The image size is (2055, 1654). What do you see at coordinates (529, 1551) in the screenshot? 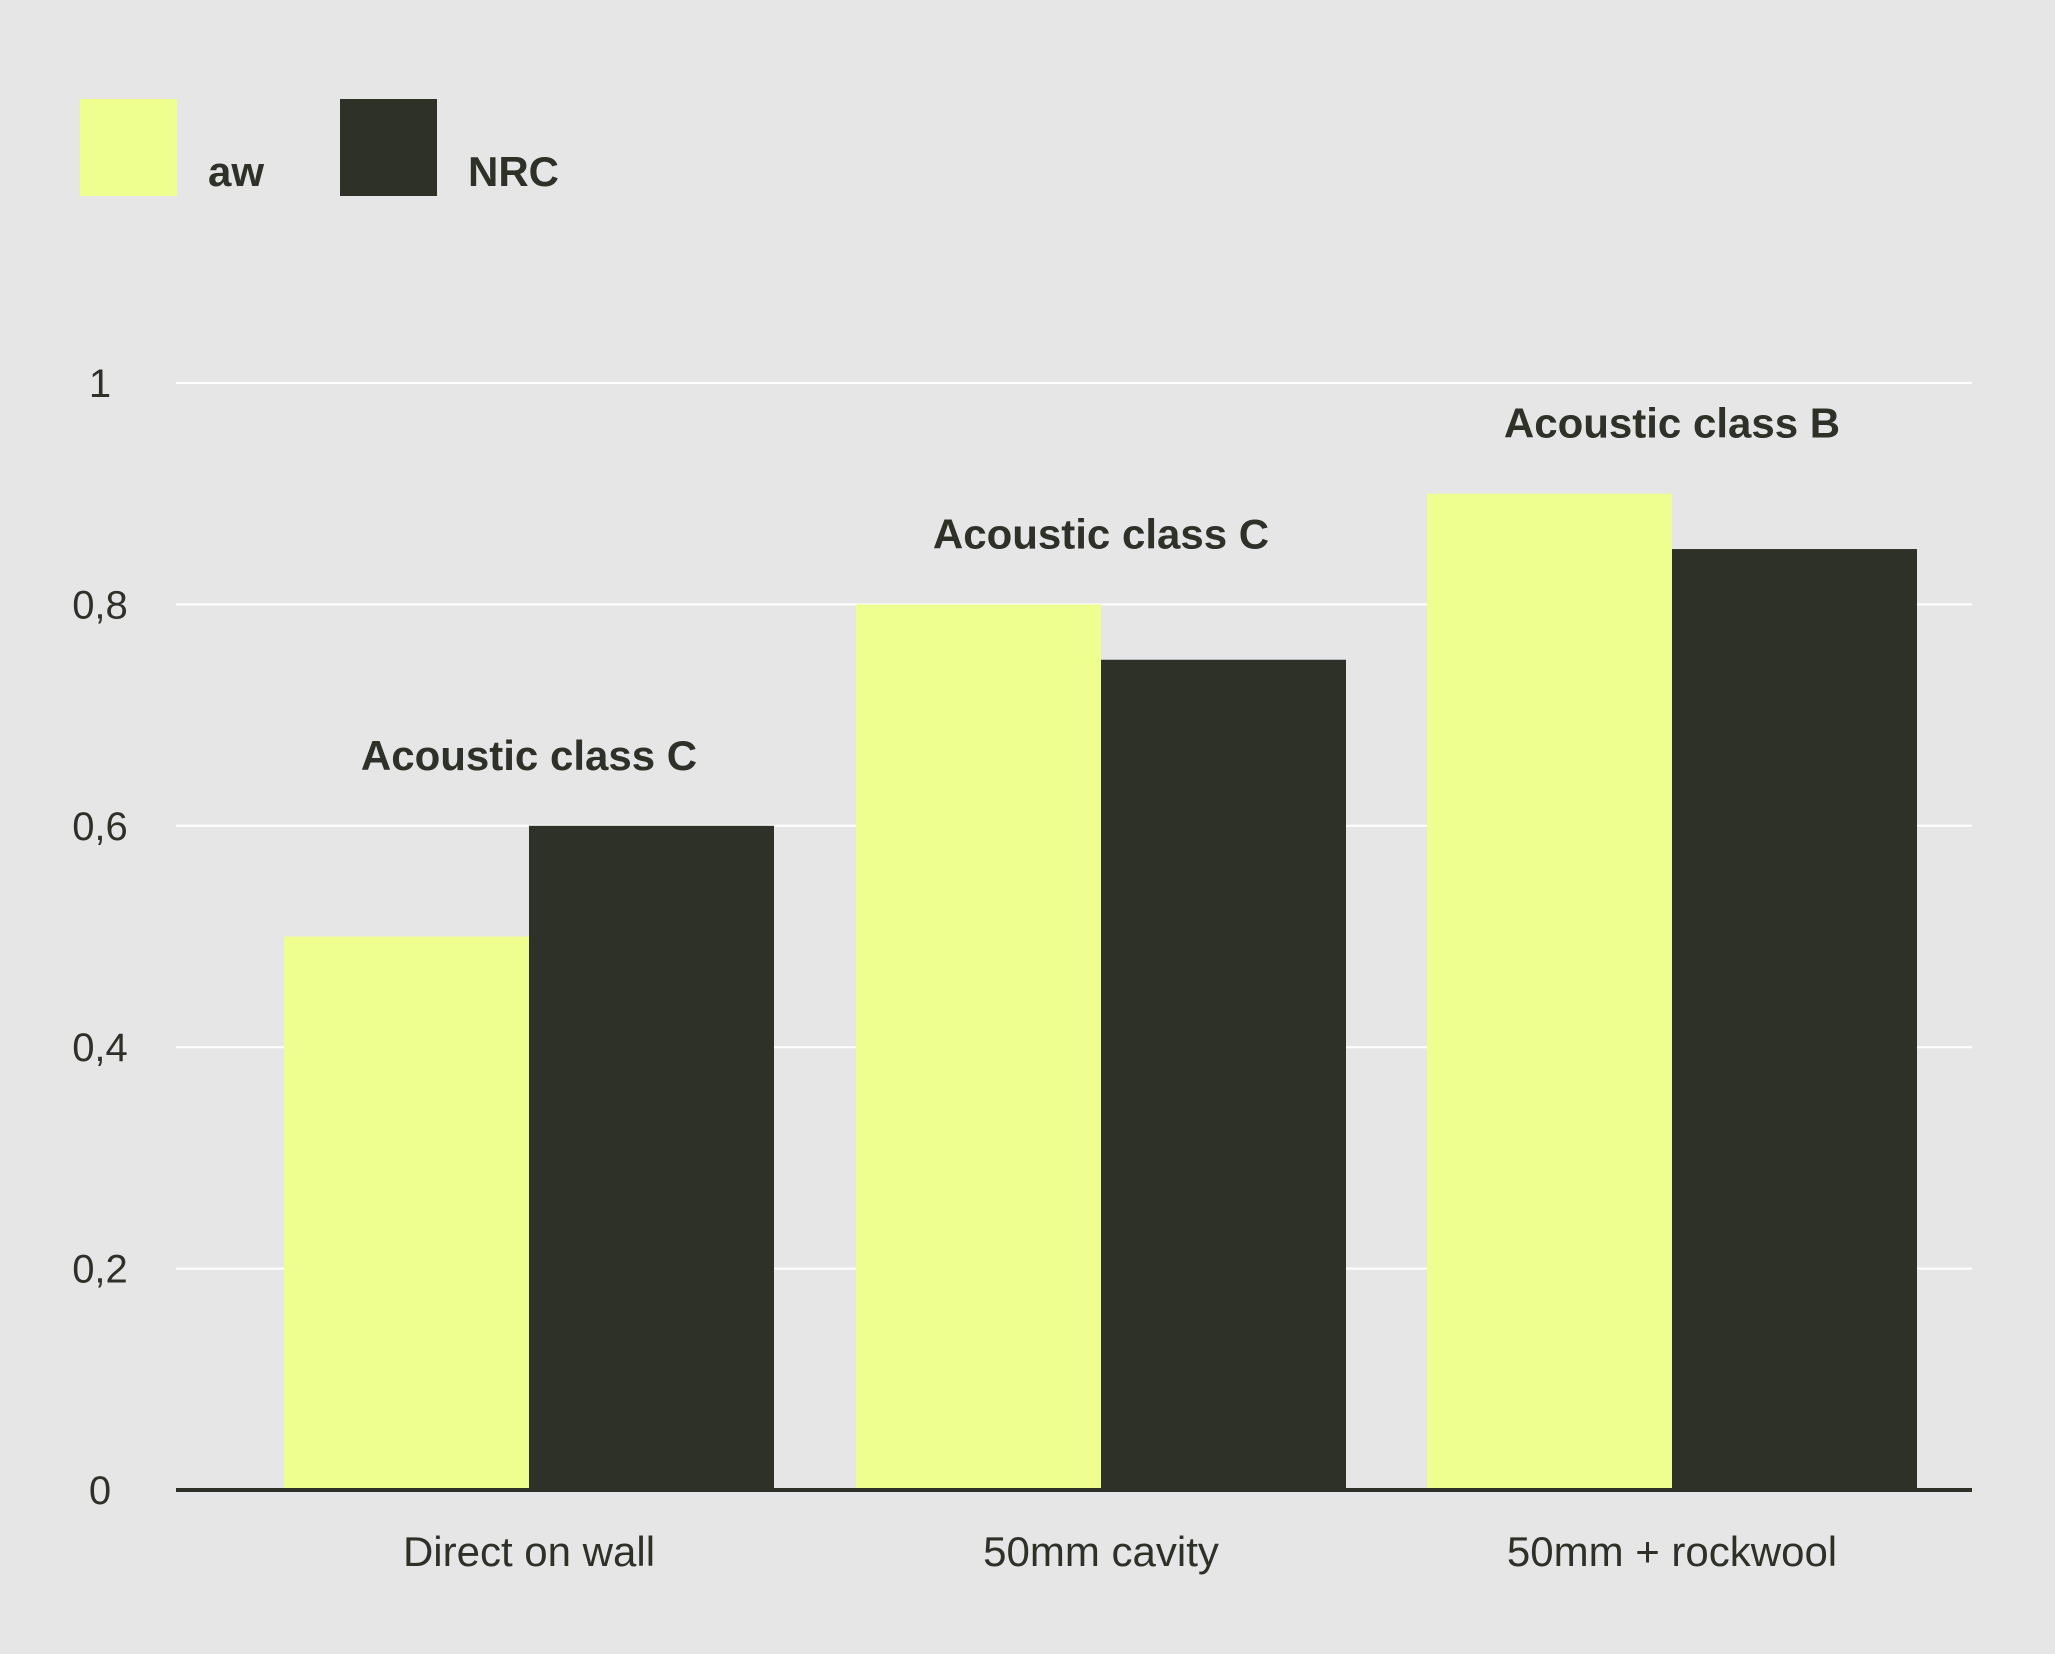
I see `x-category-label: Direct on wall` at bounding box center [529, 1551].